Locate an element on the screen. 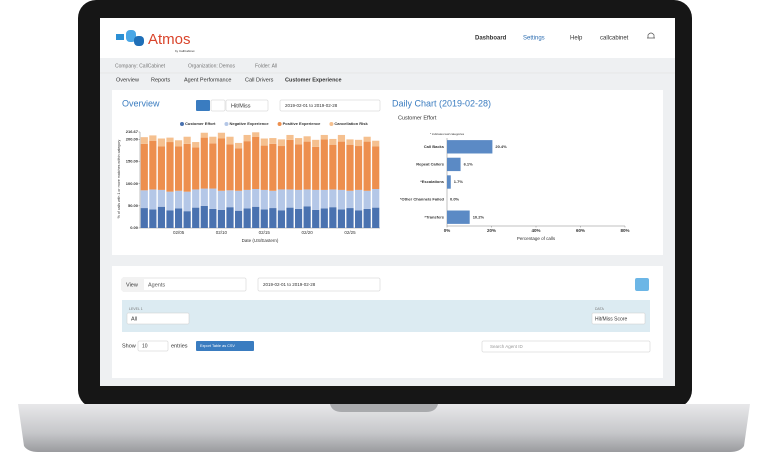  nav-user: callcabinet is located at coordinates (614, 39).